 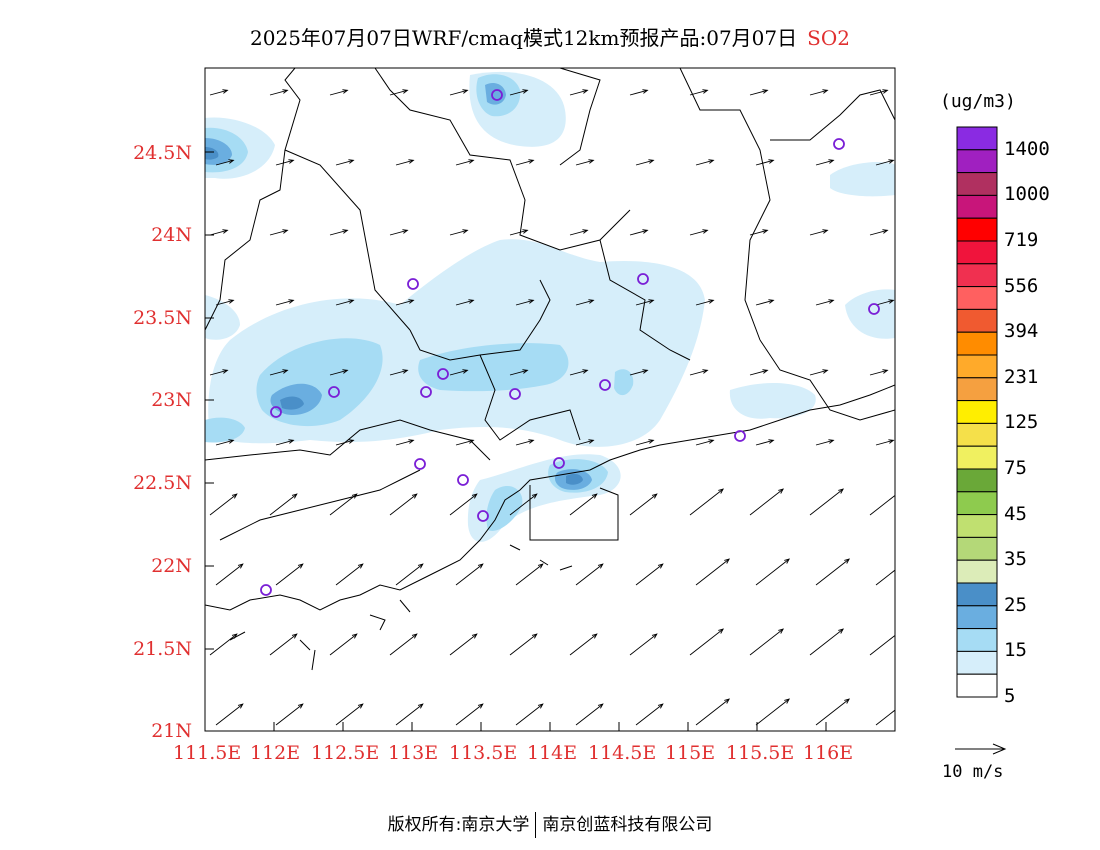 What do you see at coordinates (1015, 468) in the screenshot?
I see `colorbar-label: 75` at bounding box center [1015, 468].